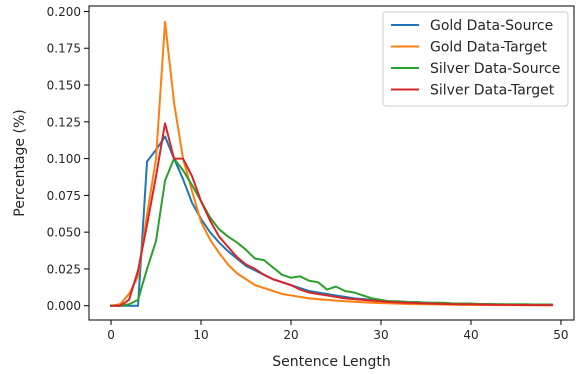 This screenshot has width=578, height=374. Describe the element at coordinates (492, 91) in the screenshot. I see `legend-label-4: Silver Data-Target` at that location.